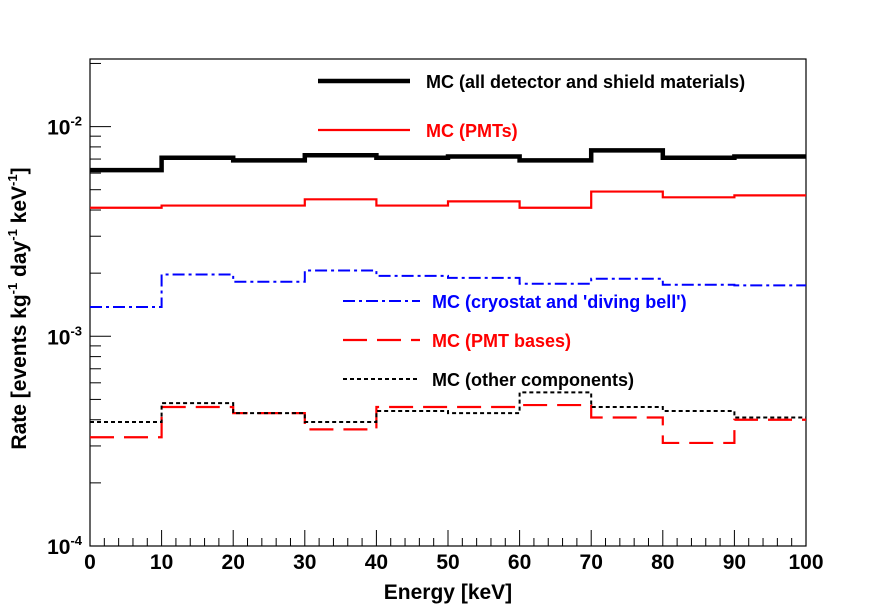  I want to click on legend-entry: MC (PMTs), so click(472, 131).